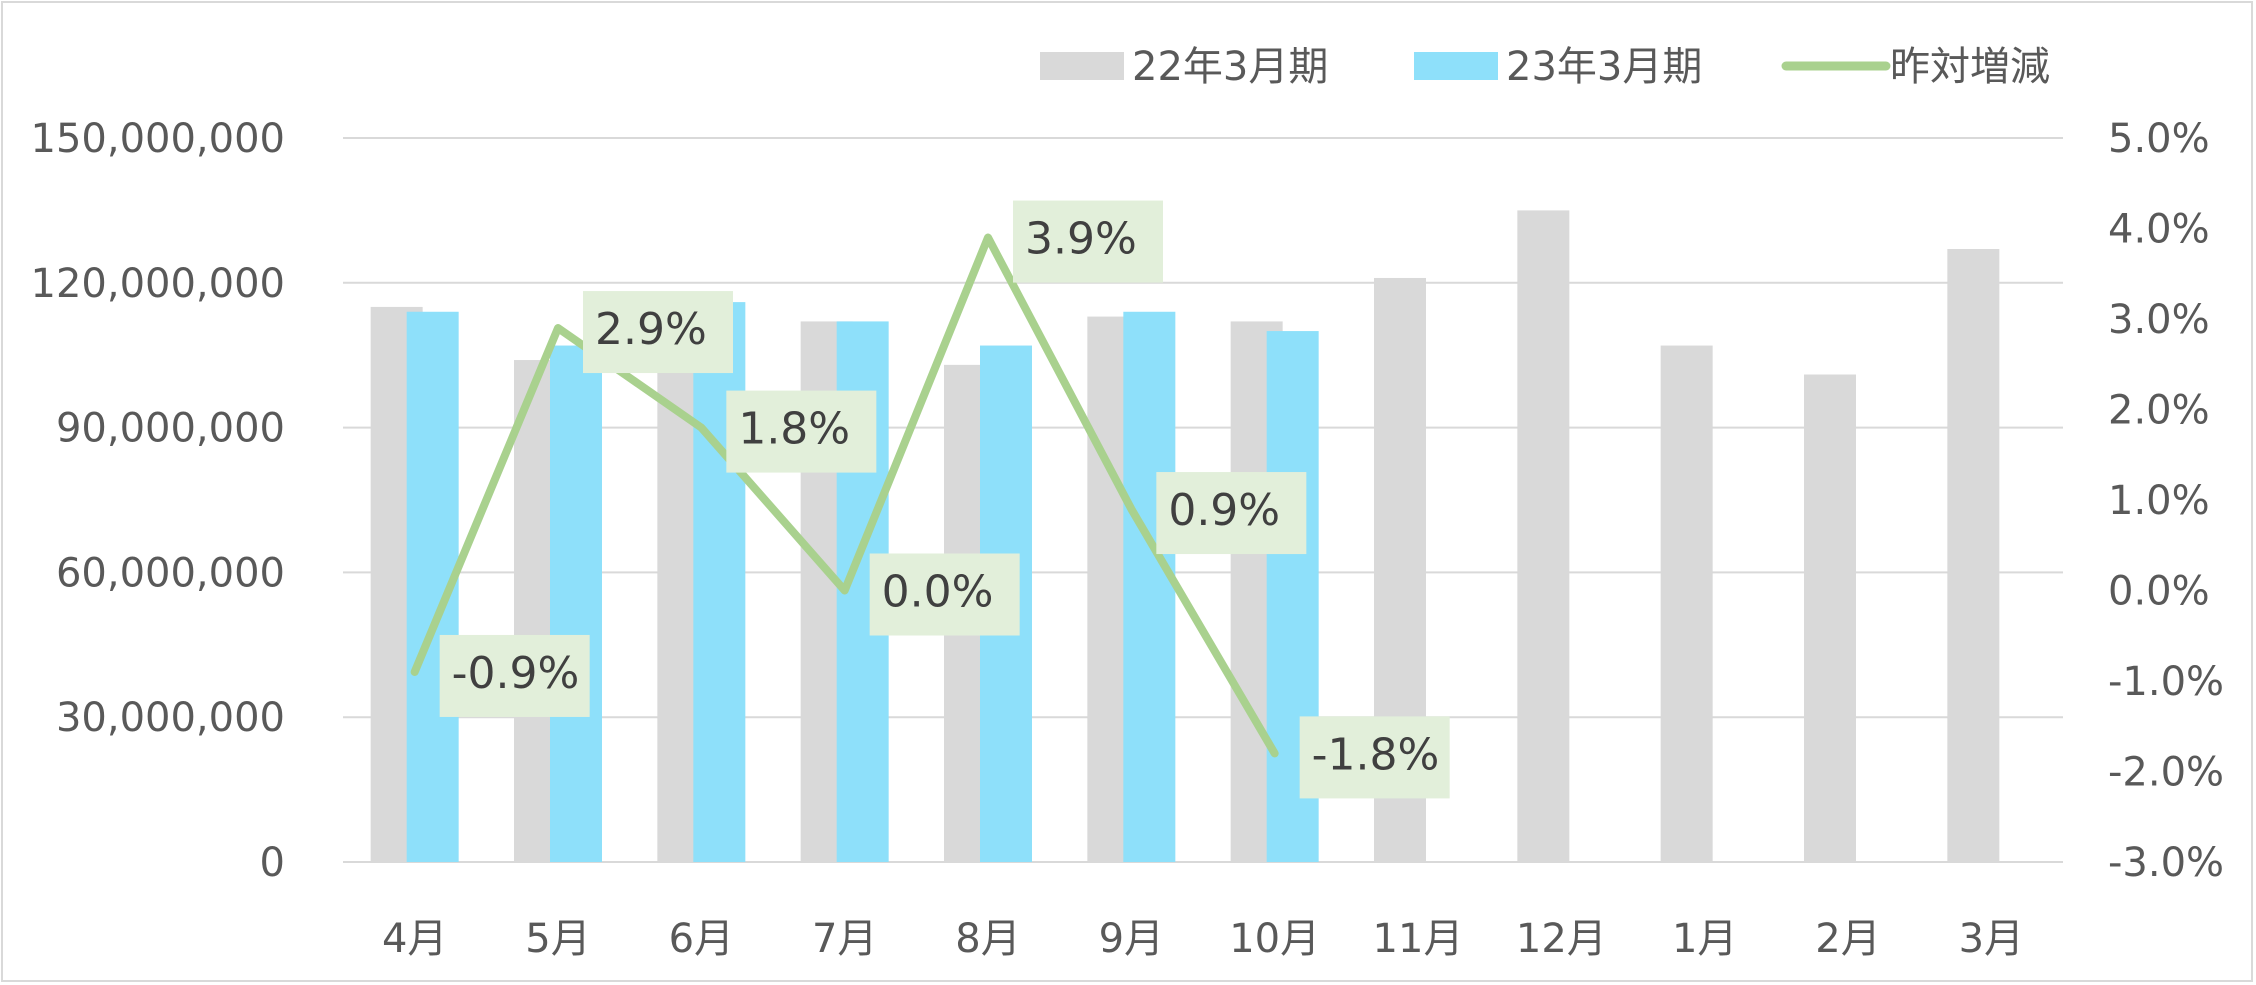 This screenshot has width=2256, height=985. Describe the element at coordinates (2159, 501) in the screenshot. I see `y-right-tick-label: 1.0%` at that location.